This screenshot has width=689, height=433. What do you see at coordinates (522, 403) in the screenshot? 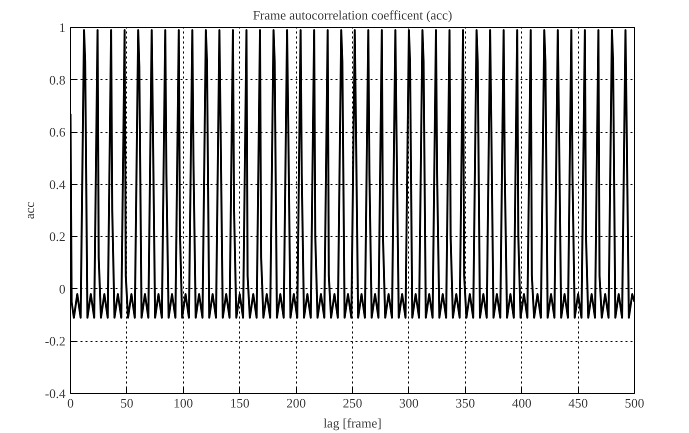
I see `x-tick-label: 400` at bounding box center [522, 403].